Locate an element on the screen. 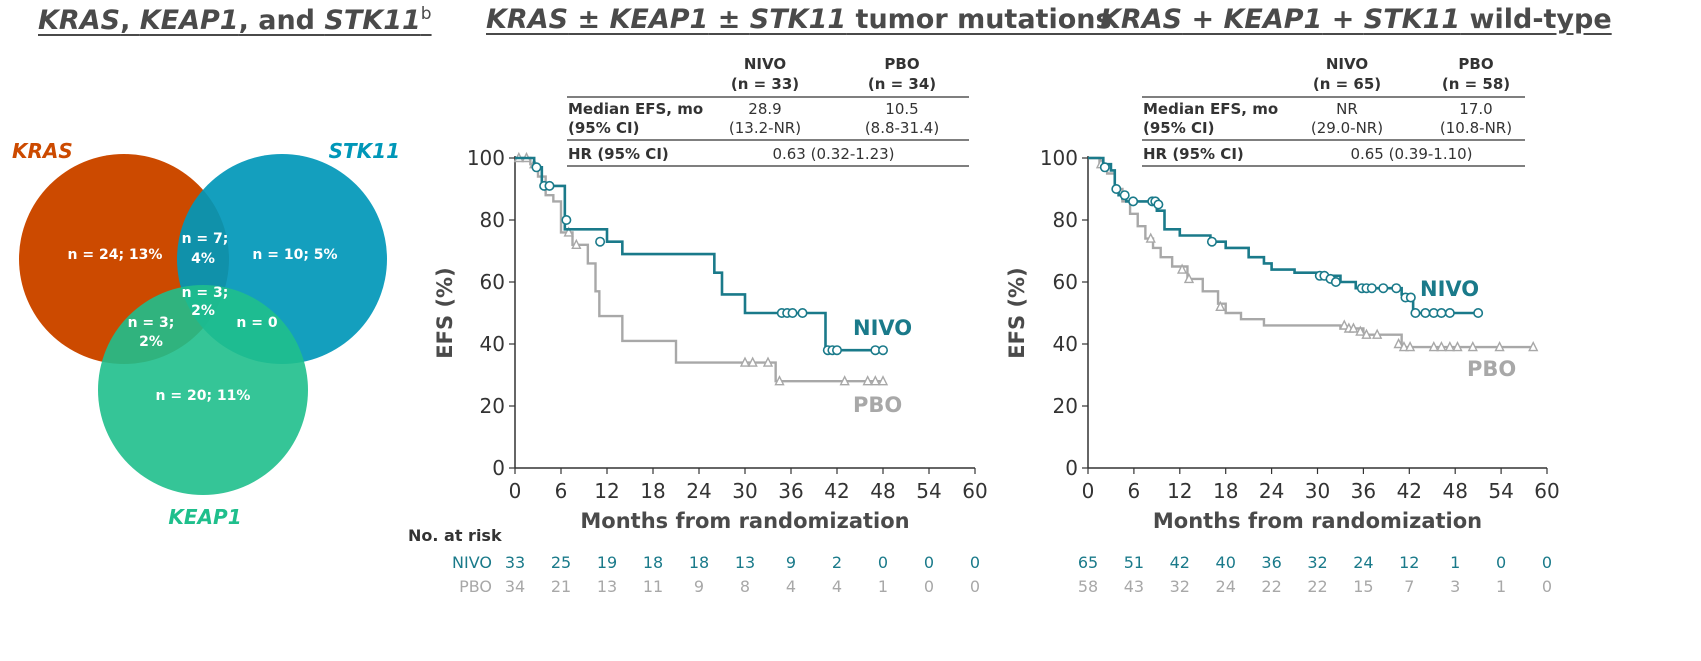  table-n-nivo: (n = 33) is located at coordinates (765, 84).